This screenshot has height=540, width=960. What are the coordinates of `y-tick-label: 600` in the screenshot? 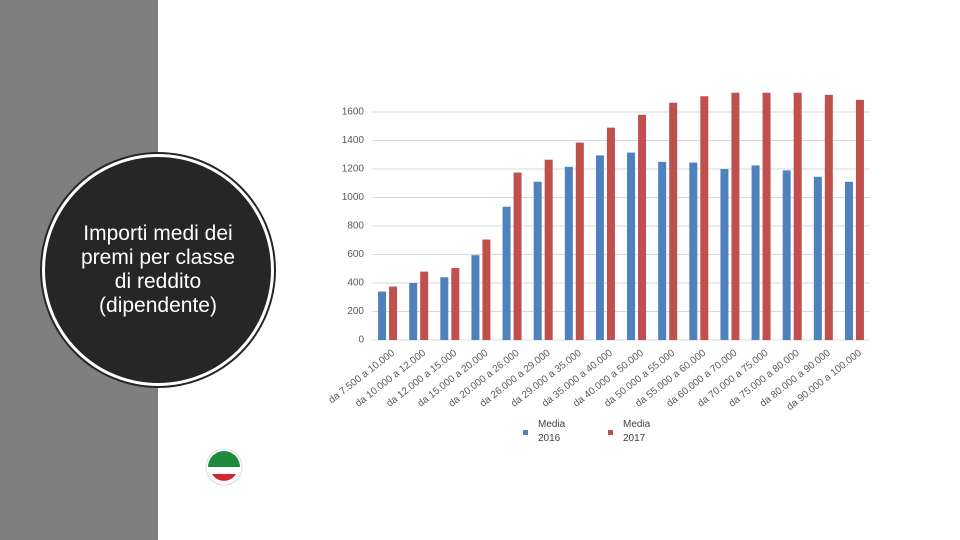 It's located at (355, 254).